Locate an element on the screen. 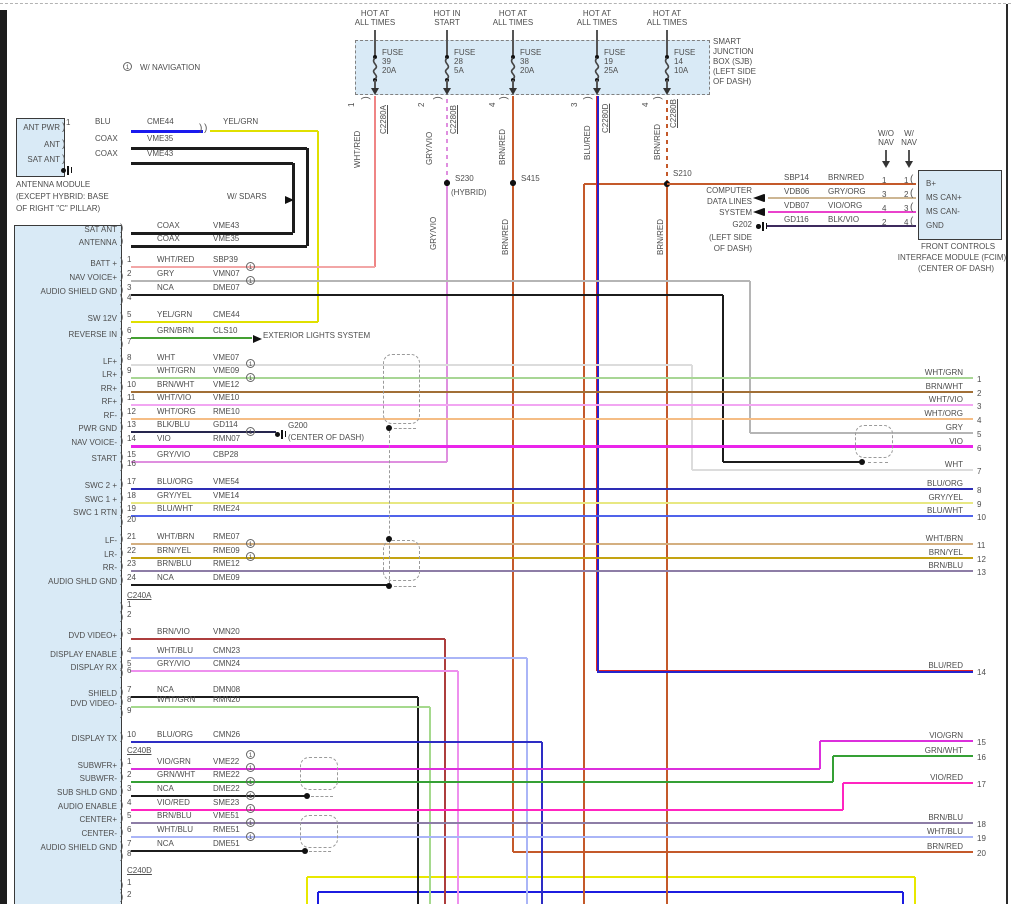  row-wire-CBP28 is located at coordinates (289, 462).